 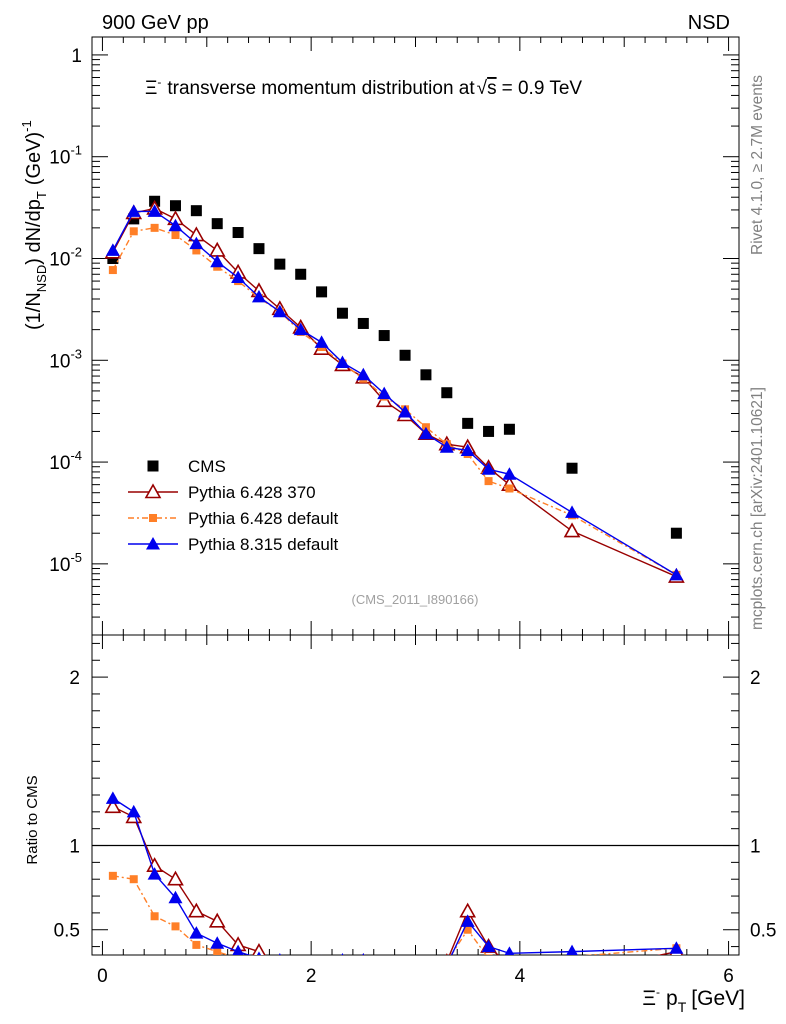 I want to click on ylabel-sub: NSD, so click(x=41, y=278).